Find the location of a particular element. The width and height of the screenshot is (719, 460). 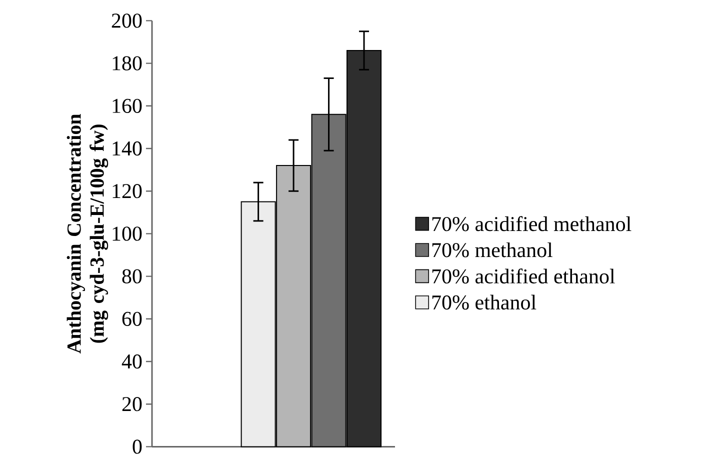

y-tick-label: 140 is located at coordinates (127, 148).